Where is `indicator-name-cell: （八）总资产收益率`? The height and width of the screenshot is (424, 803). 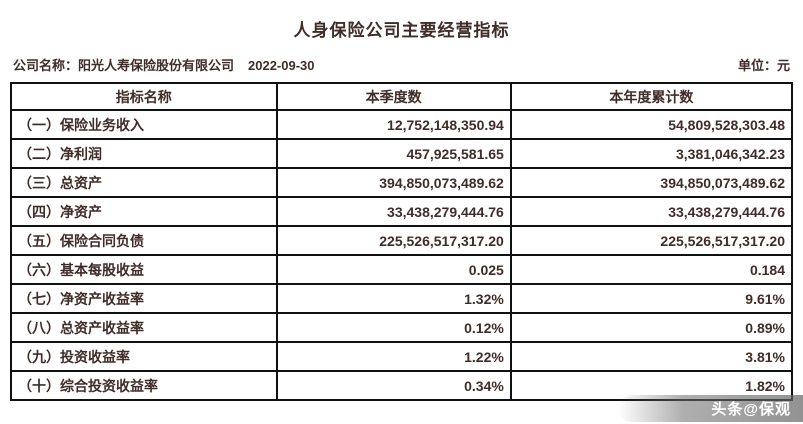
indicator-name-cell: （八）总资产收益率 is located at coordinates (144, 327).